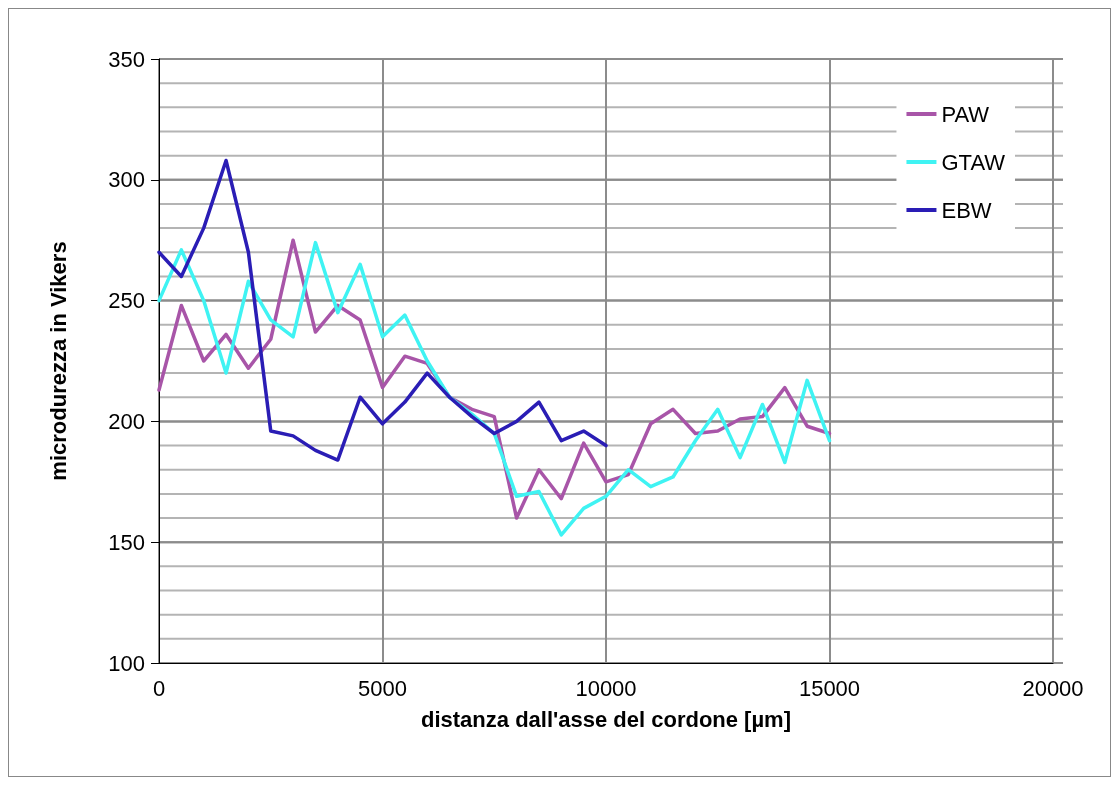 The image size is (1119, 785). Describe the element at coordinates (382, 688) in the screenshot. I see `x-tick-label: 5000` at that location.